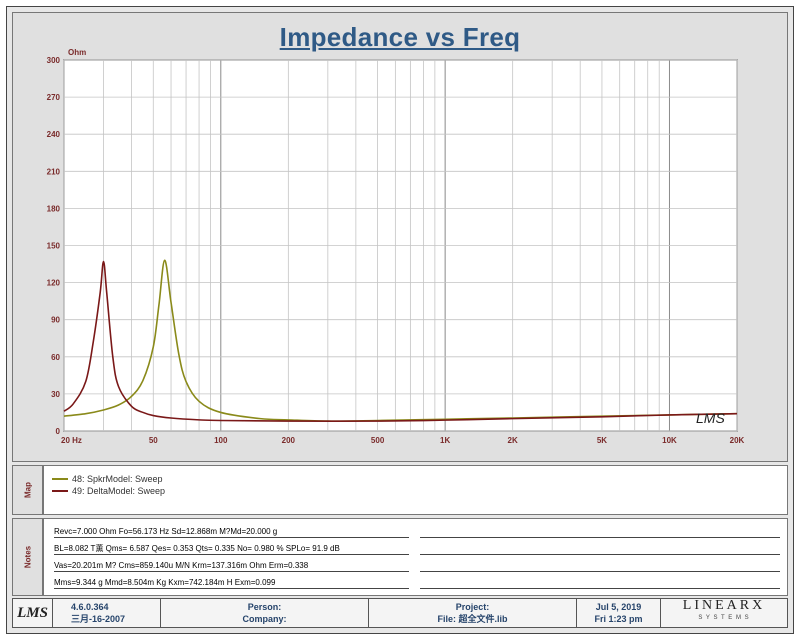 This screenshot has width=800, height=640. I want to click on legend-label: 49: DeltaModel: Sweep, so click(119, 491).